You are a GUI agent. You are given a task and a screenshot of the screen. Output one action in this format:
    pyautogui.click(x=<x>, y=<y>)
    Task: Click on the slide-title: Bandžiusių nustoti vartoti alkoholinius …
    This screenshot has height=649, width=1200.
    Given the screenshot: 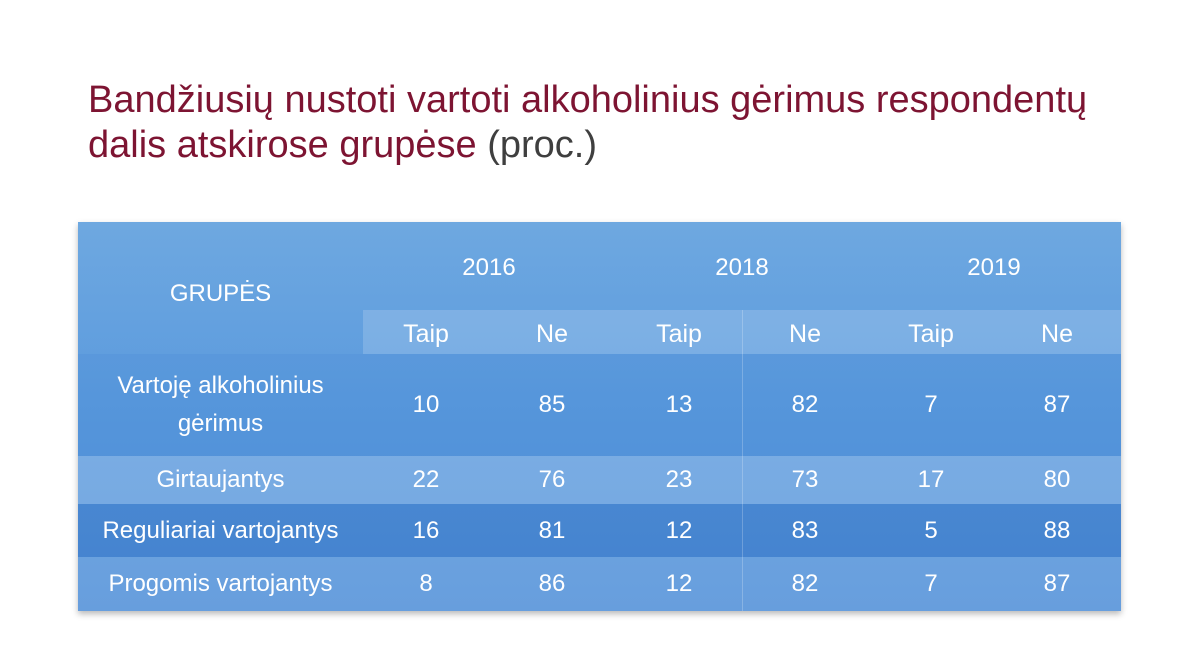 What is the action you would take?
    pyautogui.click(x=613, y=123)
    